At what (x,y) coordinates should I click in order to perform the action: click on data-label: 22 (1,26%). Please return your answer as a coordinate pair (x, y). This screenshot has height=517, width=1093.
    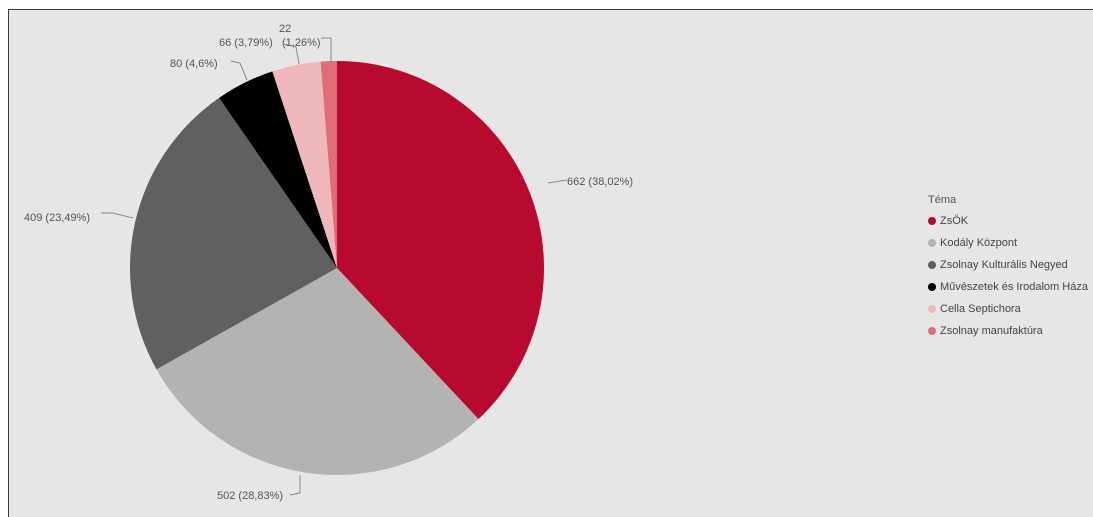
    Looking at the image, I should click on (300, 36).